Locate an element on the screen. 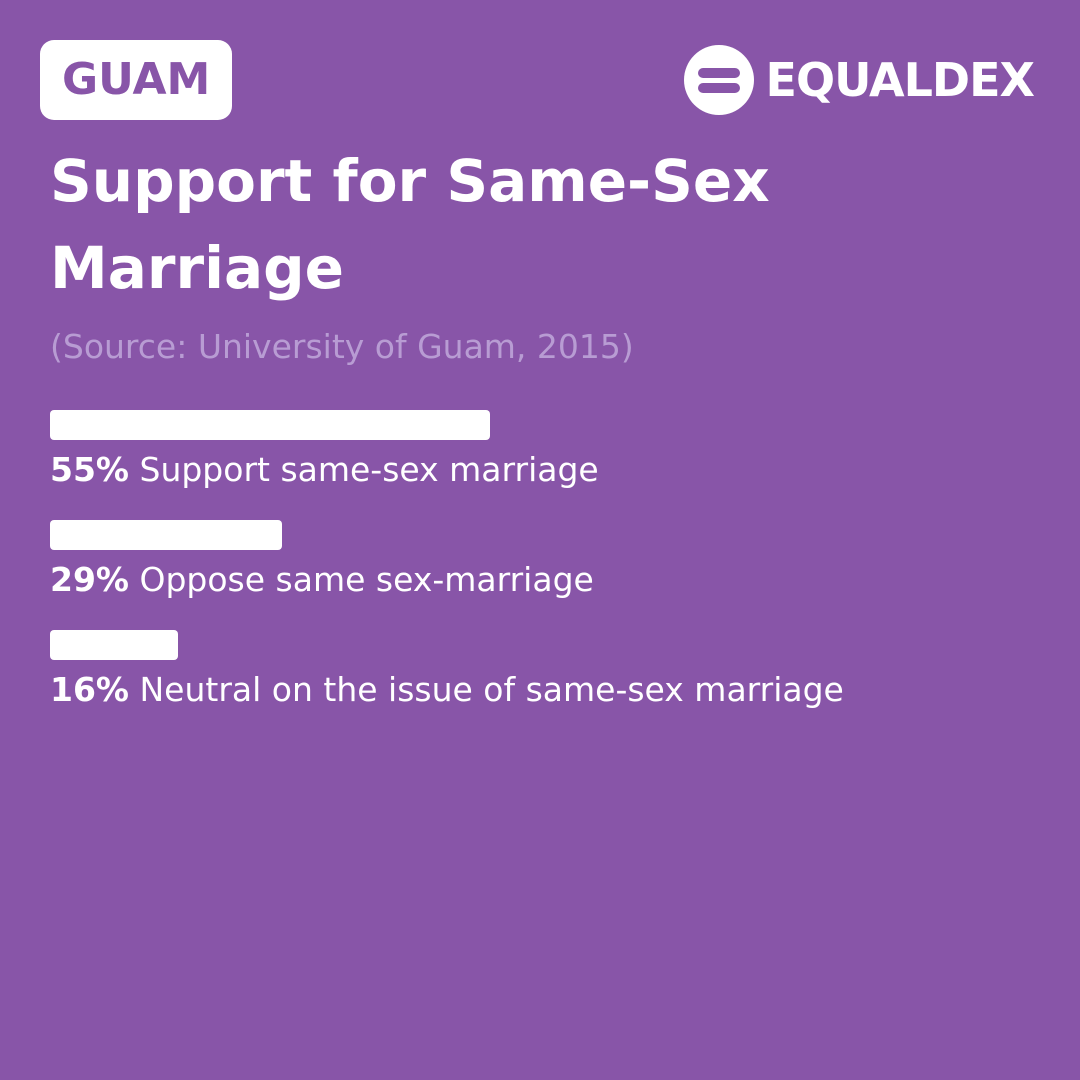 The height and width of the screenshot is (1080, 1080). region-badge: GUAM is located at coordinates (136, 80).